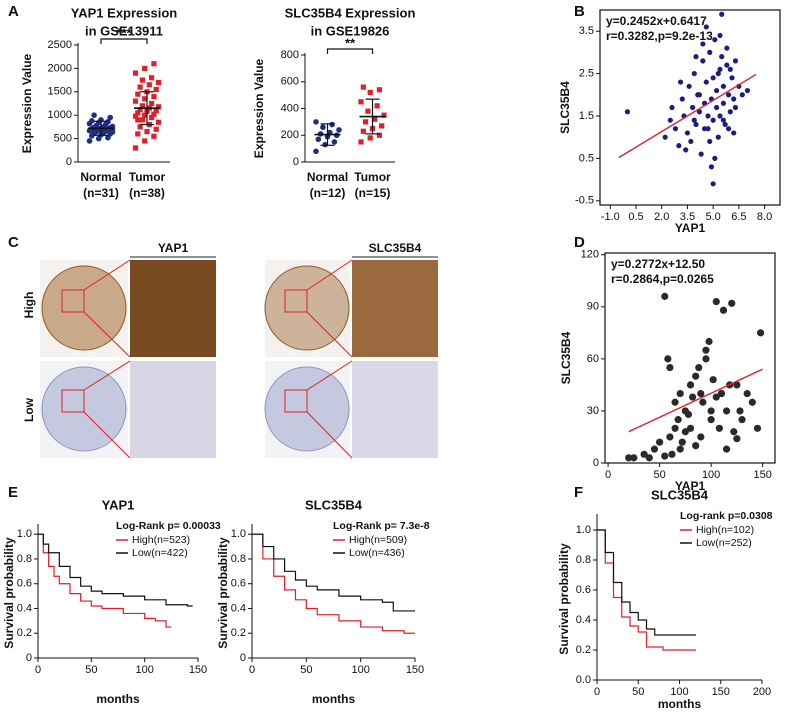  What do you see at coordinates (690, 228) in the screenshot?
I see `x-axis-label: YAP1` at bounding box center [690, 228].